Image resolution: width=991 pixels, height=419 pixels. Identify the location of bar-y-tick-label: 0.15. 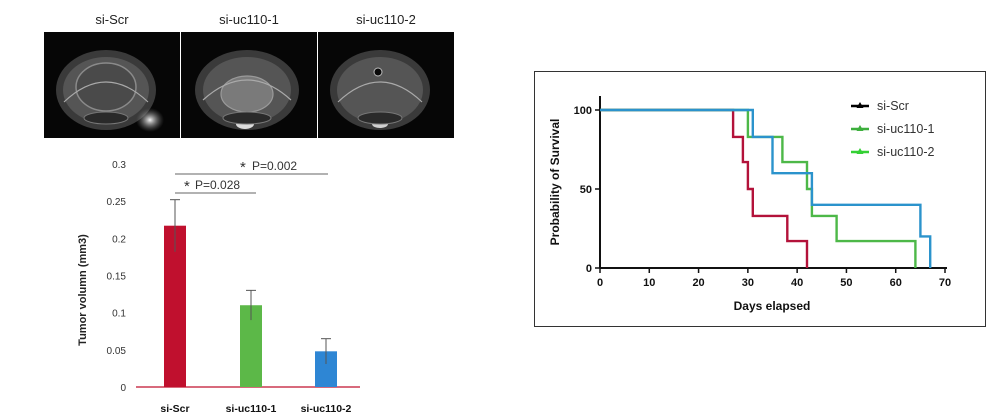
(117, 277).